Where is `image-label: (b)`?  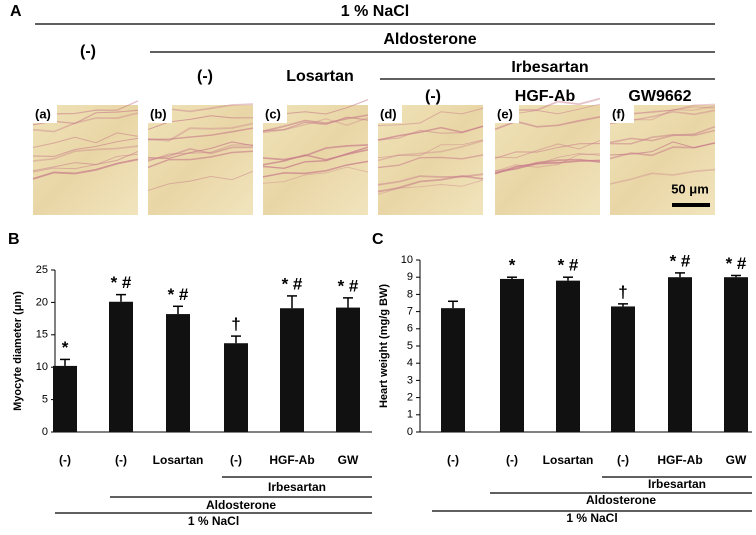
image-label: (b) is located at coordinates (158, 113).